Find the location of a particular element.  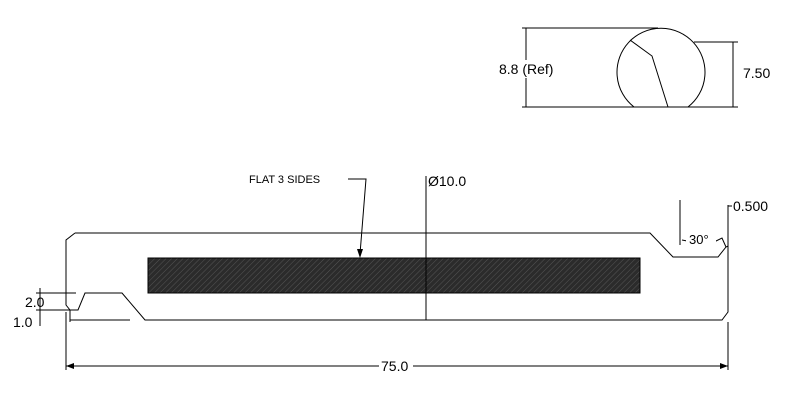

length-label-bg is located at coordinates (396, 366).